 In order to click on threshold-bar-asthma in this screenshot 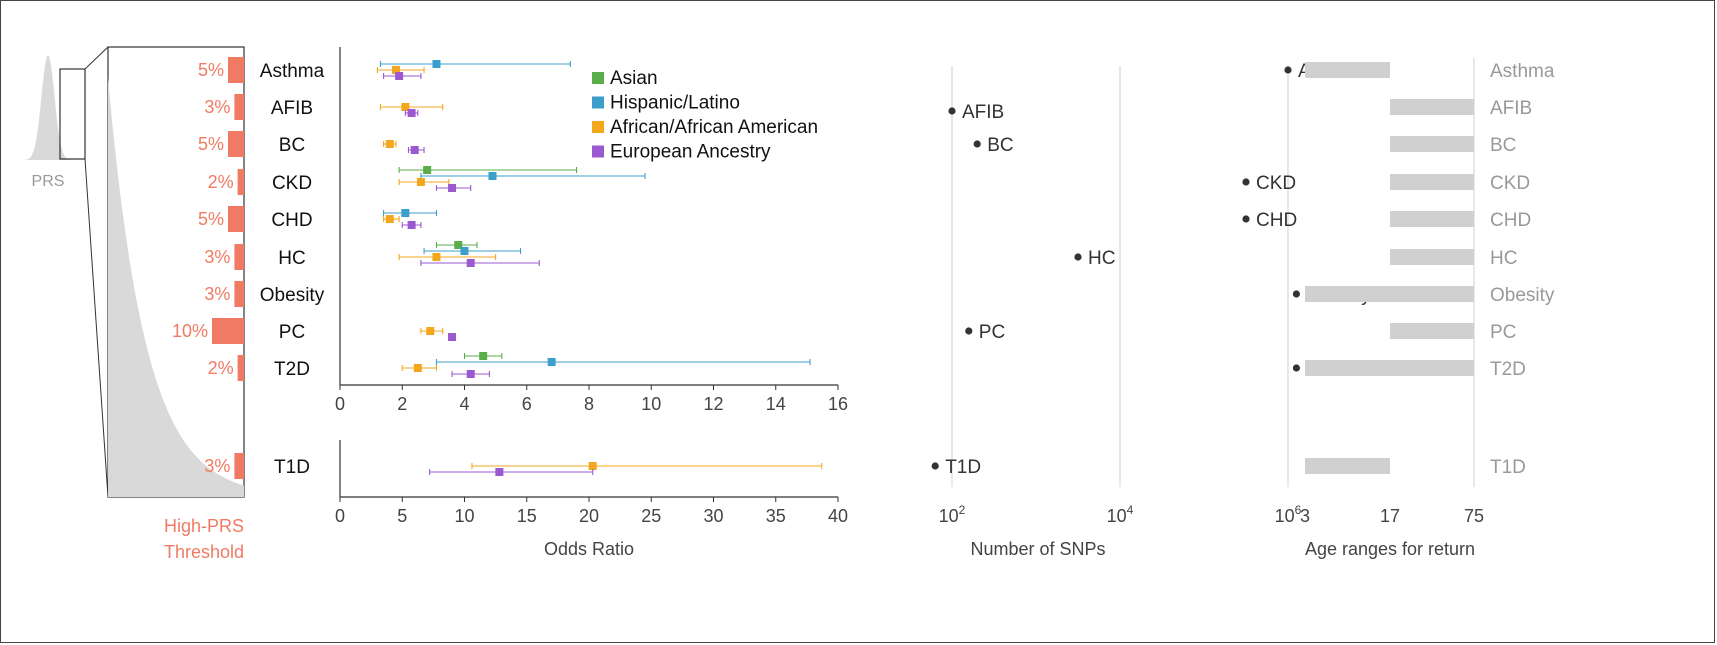, I will do `click(236, 70)`.